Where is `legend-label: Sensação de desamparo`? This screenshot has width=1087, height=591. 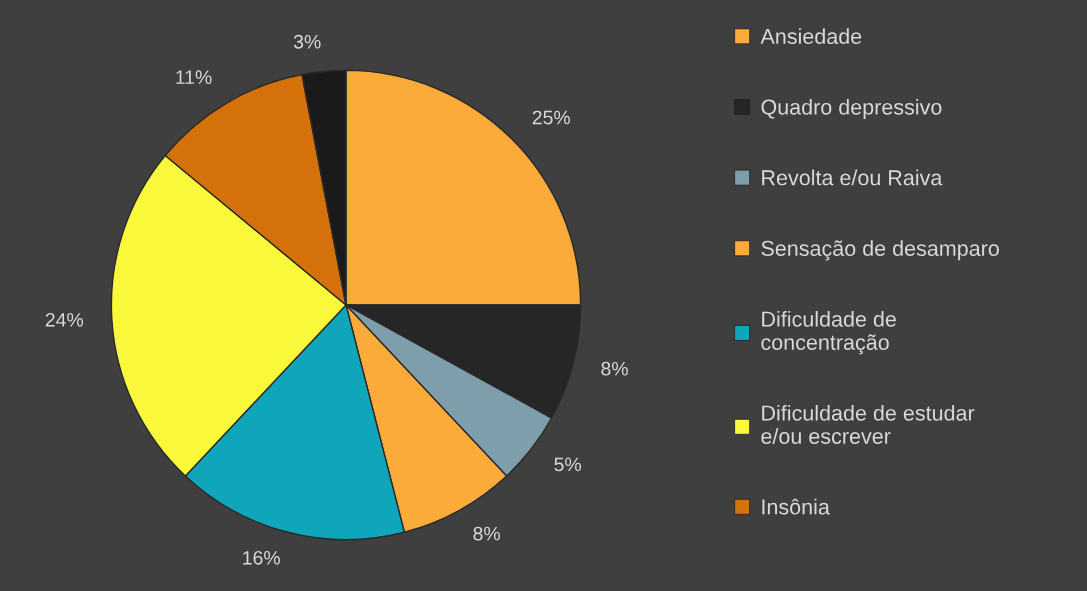 legend-label: Sensação de desamparo is located at coordinates (880, 250).